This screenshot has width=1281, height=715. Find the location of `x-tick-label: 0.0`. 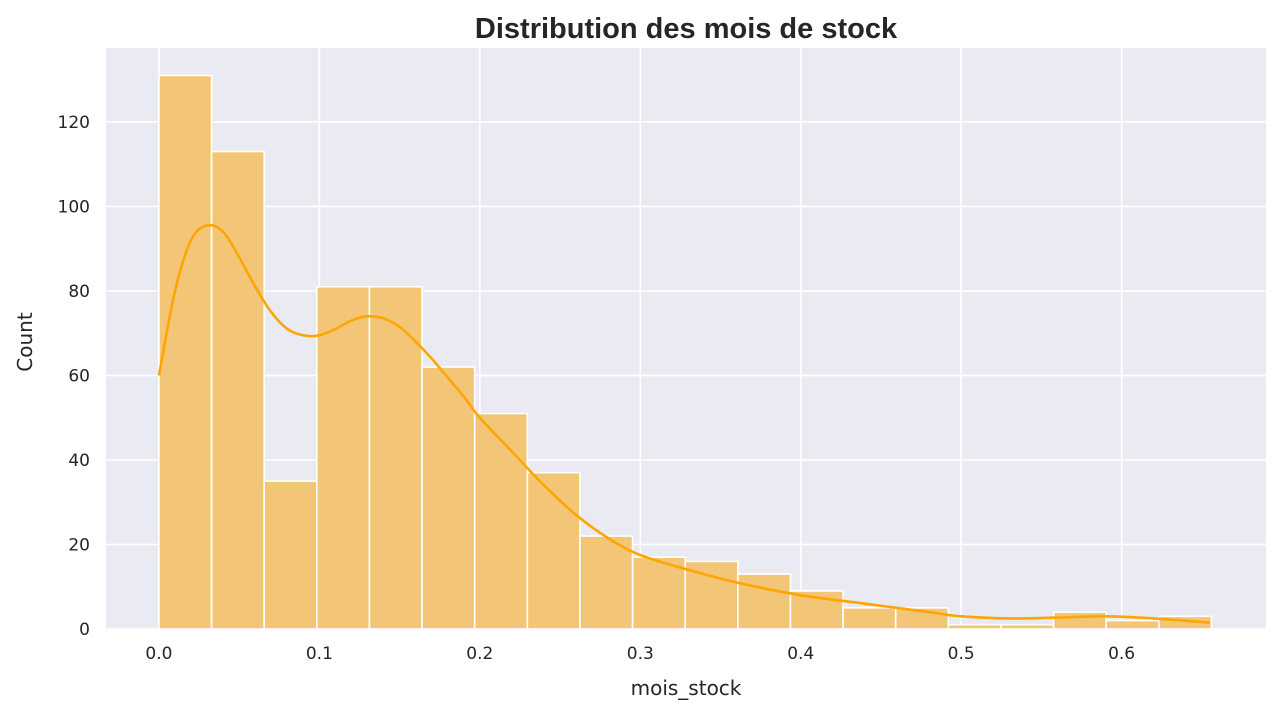

x-tick-label: 0.0 is located at coordinates (158, 654).